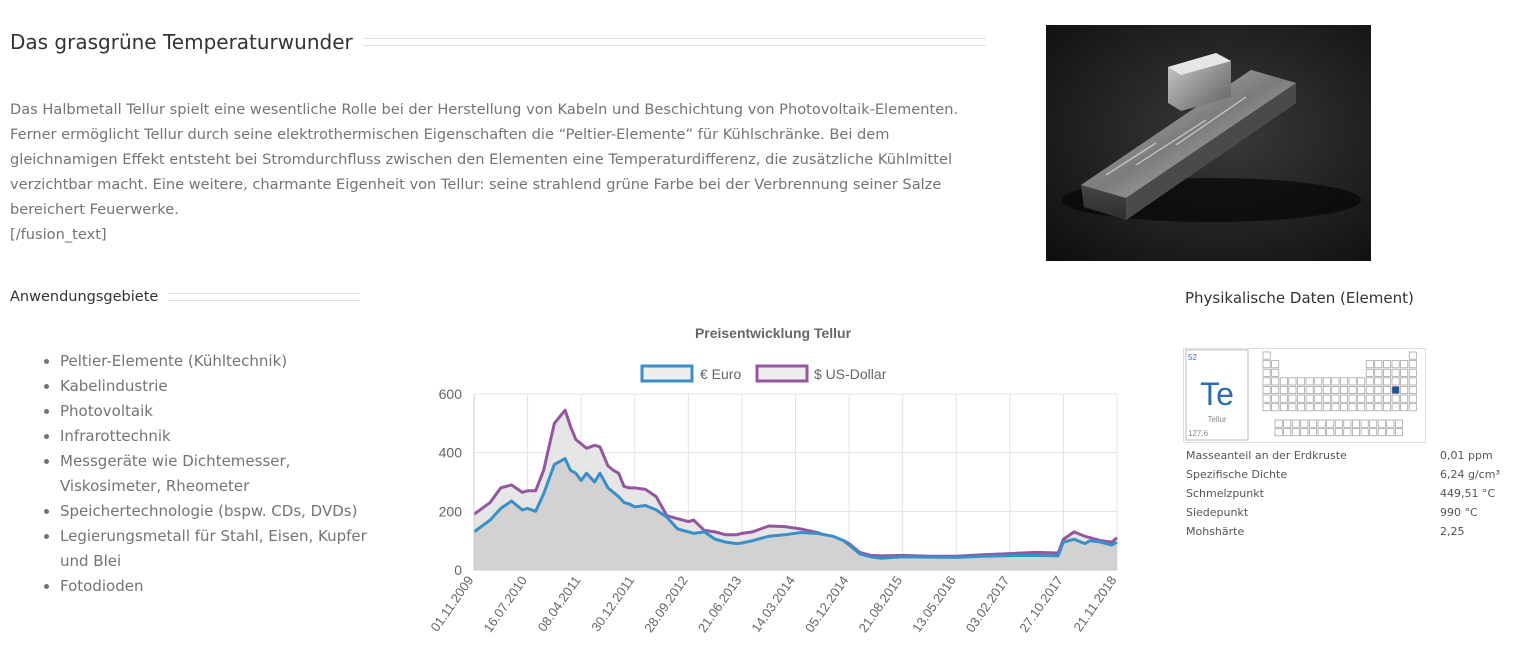  I want to click on x-tick-label: 21.11.2018, so click(1094, 603).